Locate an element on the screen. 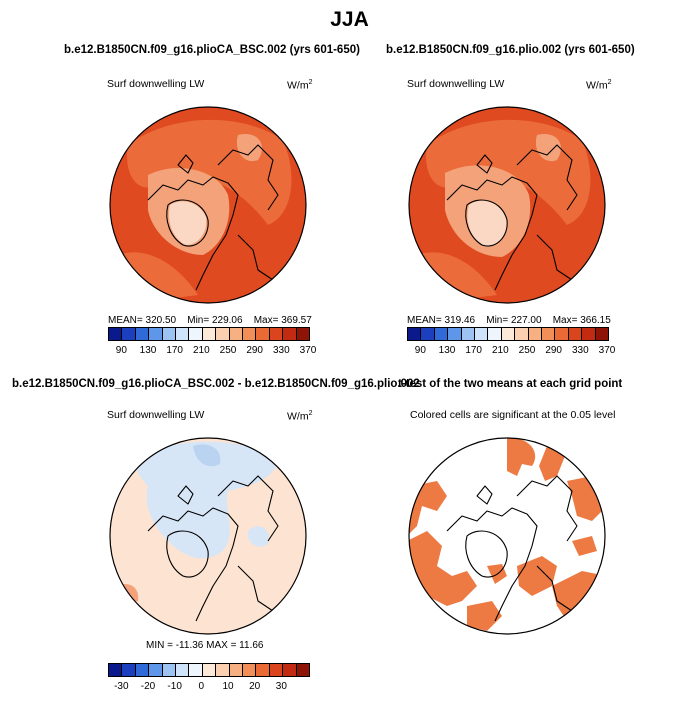  panel-2-colorbar-ticks: 90 130 170 210 250 290 330 370 is located at coordinates (511, 351).